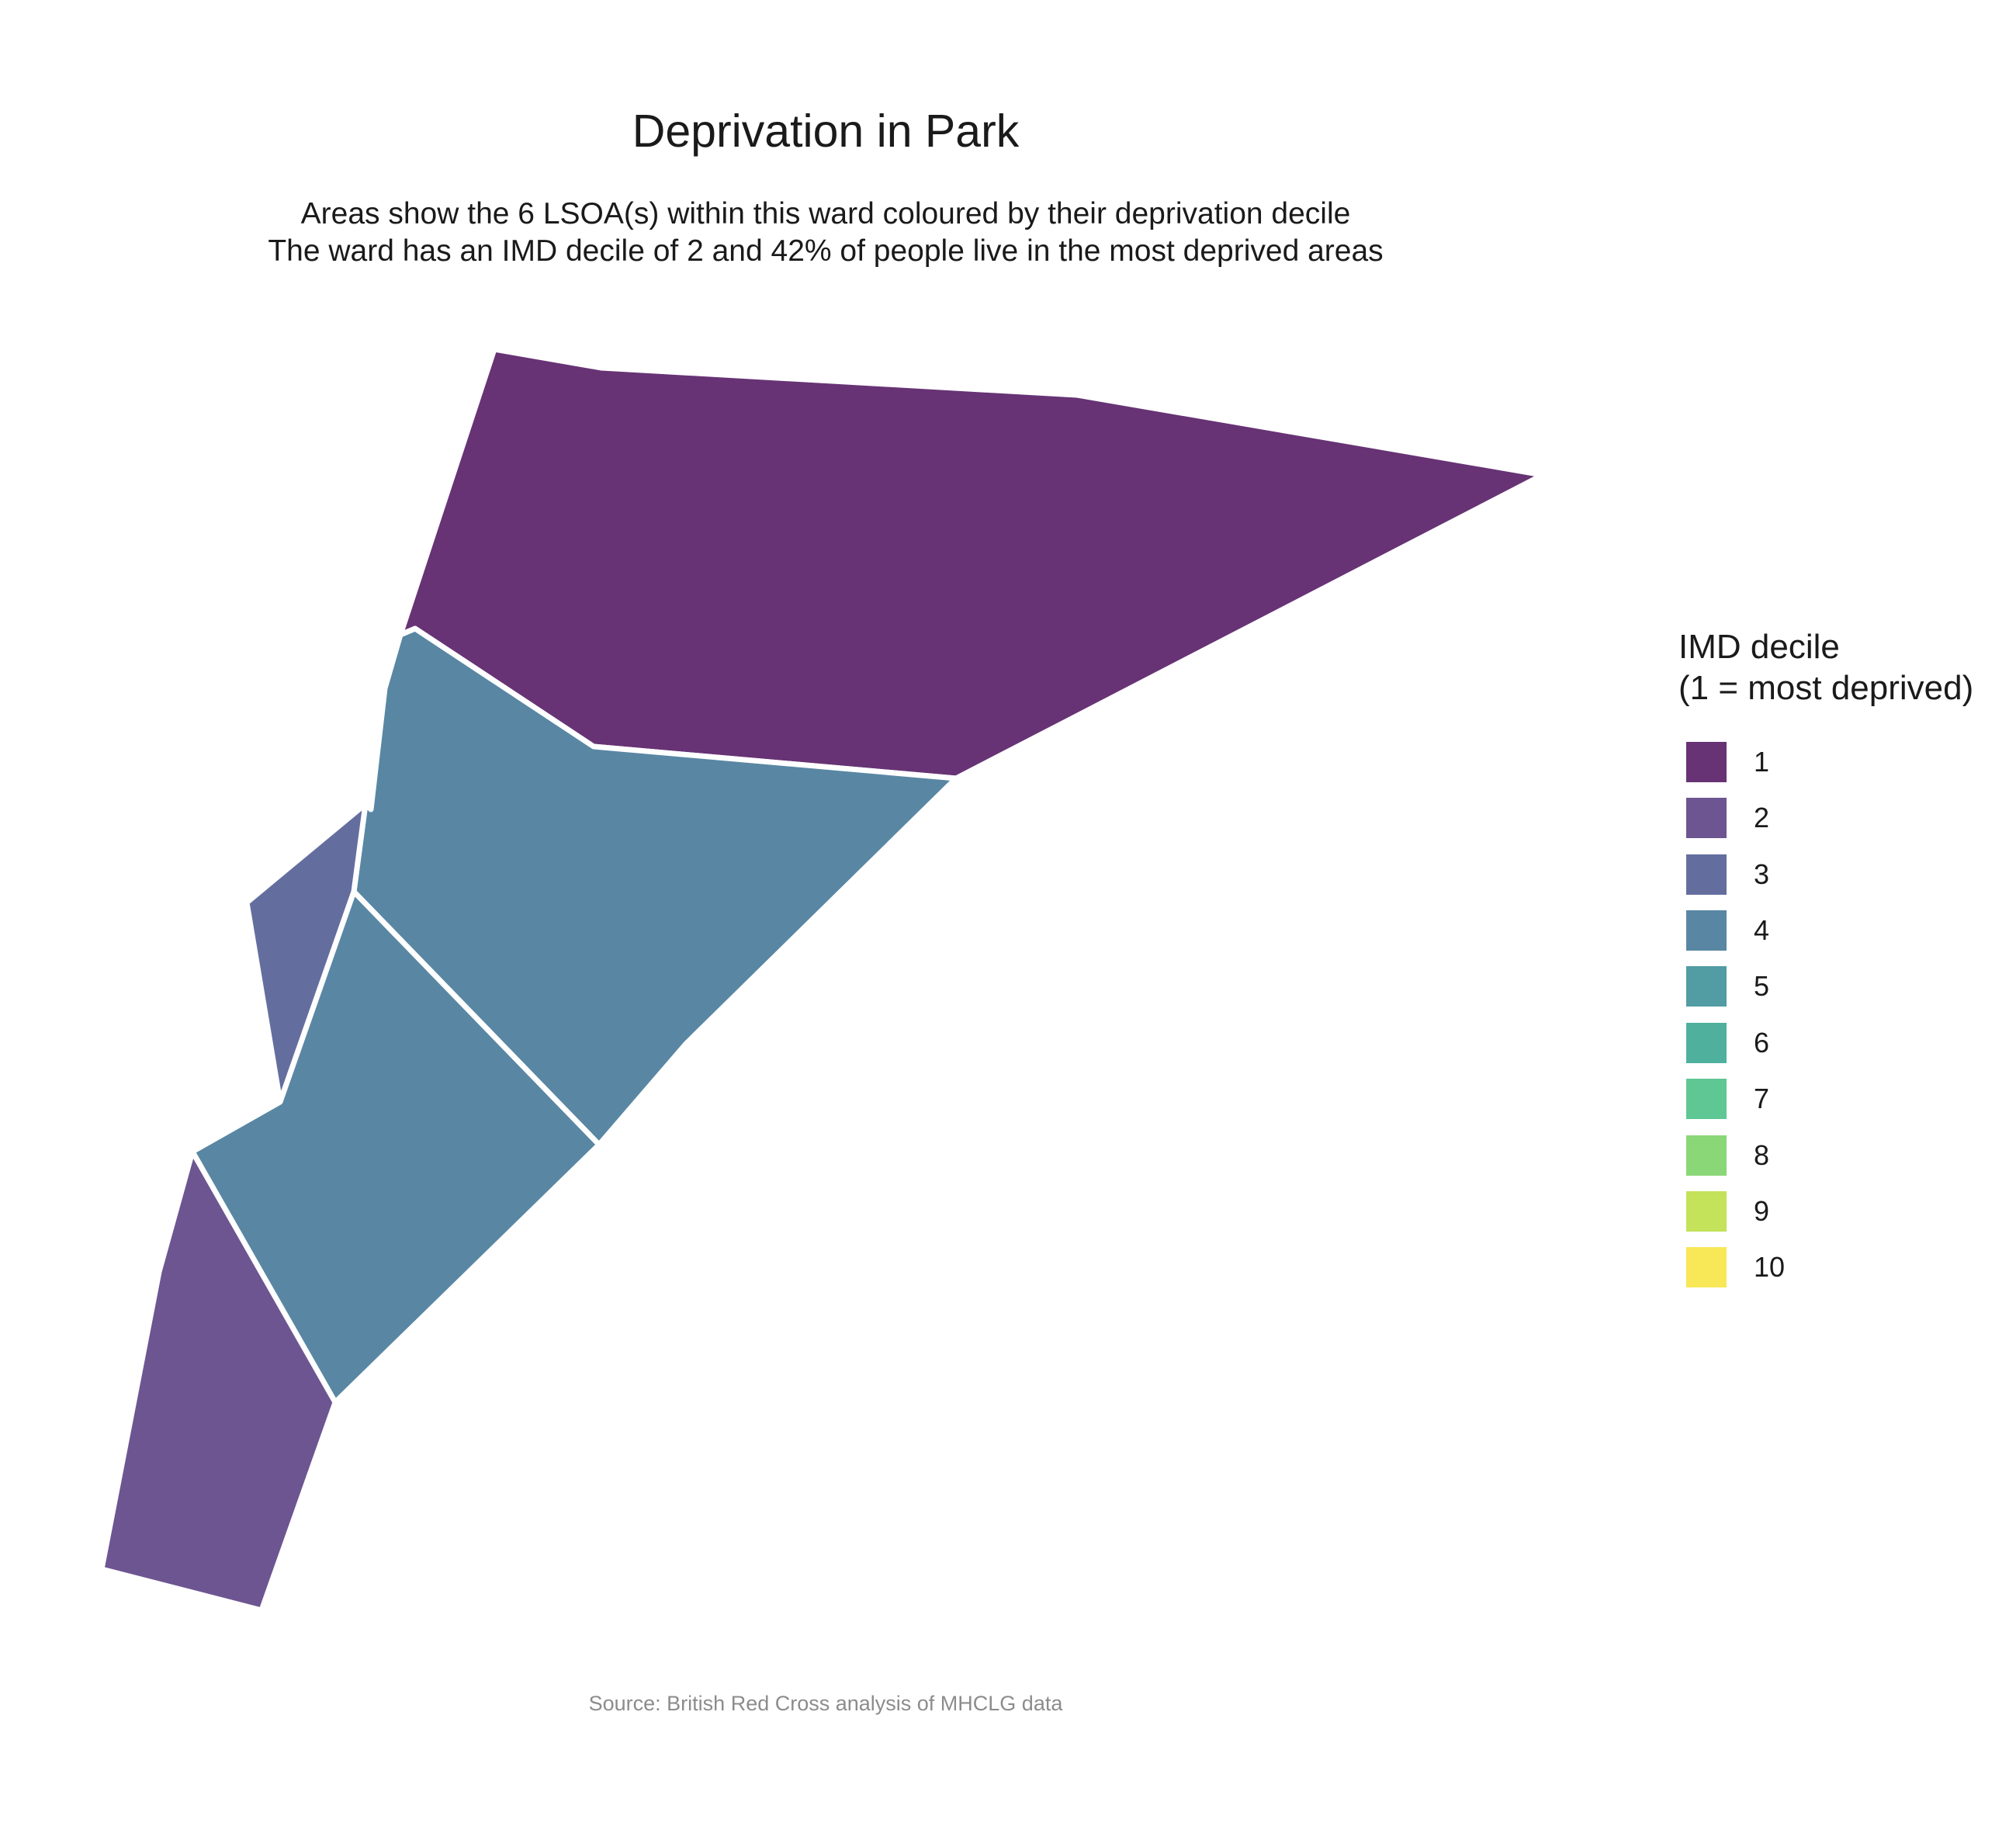 The height and width of the screenshot is (1833, 2016). I want to click on legend-item: 6, so click(1825, 1043).